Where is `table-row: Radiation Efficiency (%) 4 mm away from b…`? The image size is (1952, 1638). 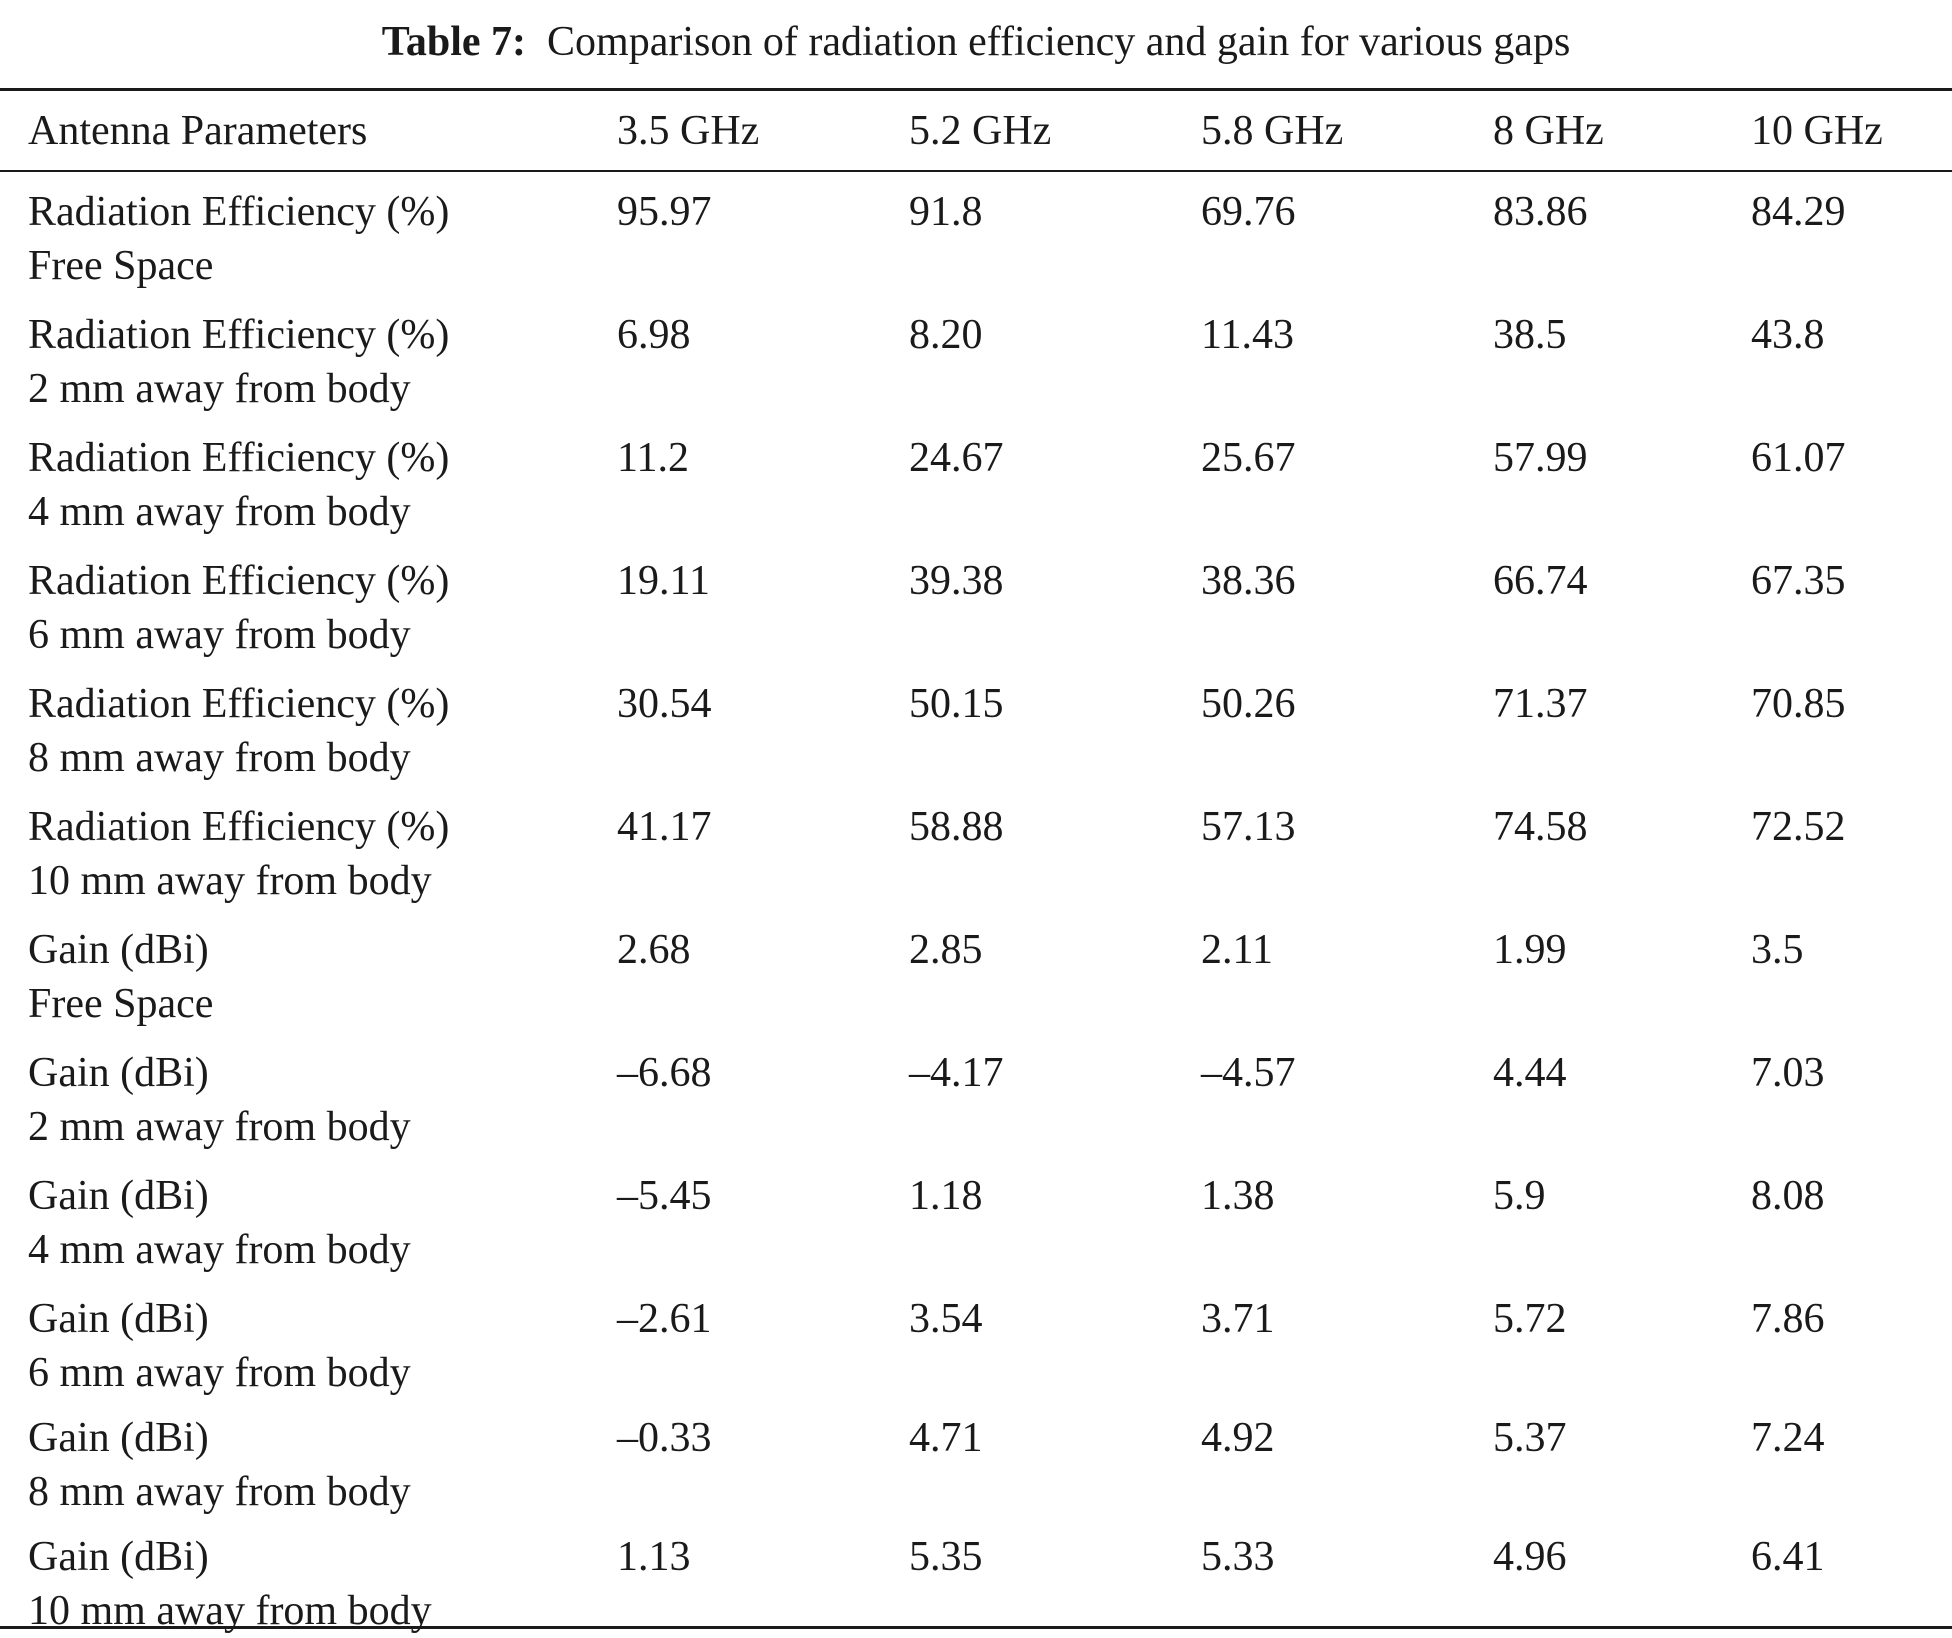 table-row: Radiation Efficiency (%) 4 mm away from b… is located at coordinates (976, 477).